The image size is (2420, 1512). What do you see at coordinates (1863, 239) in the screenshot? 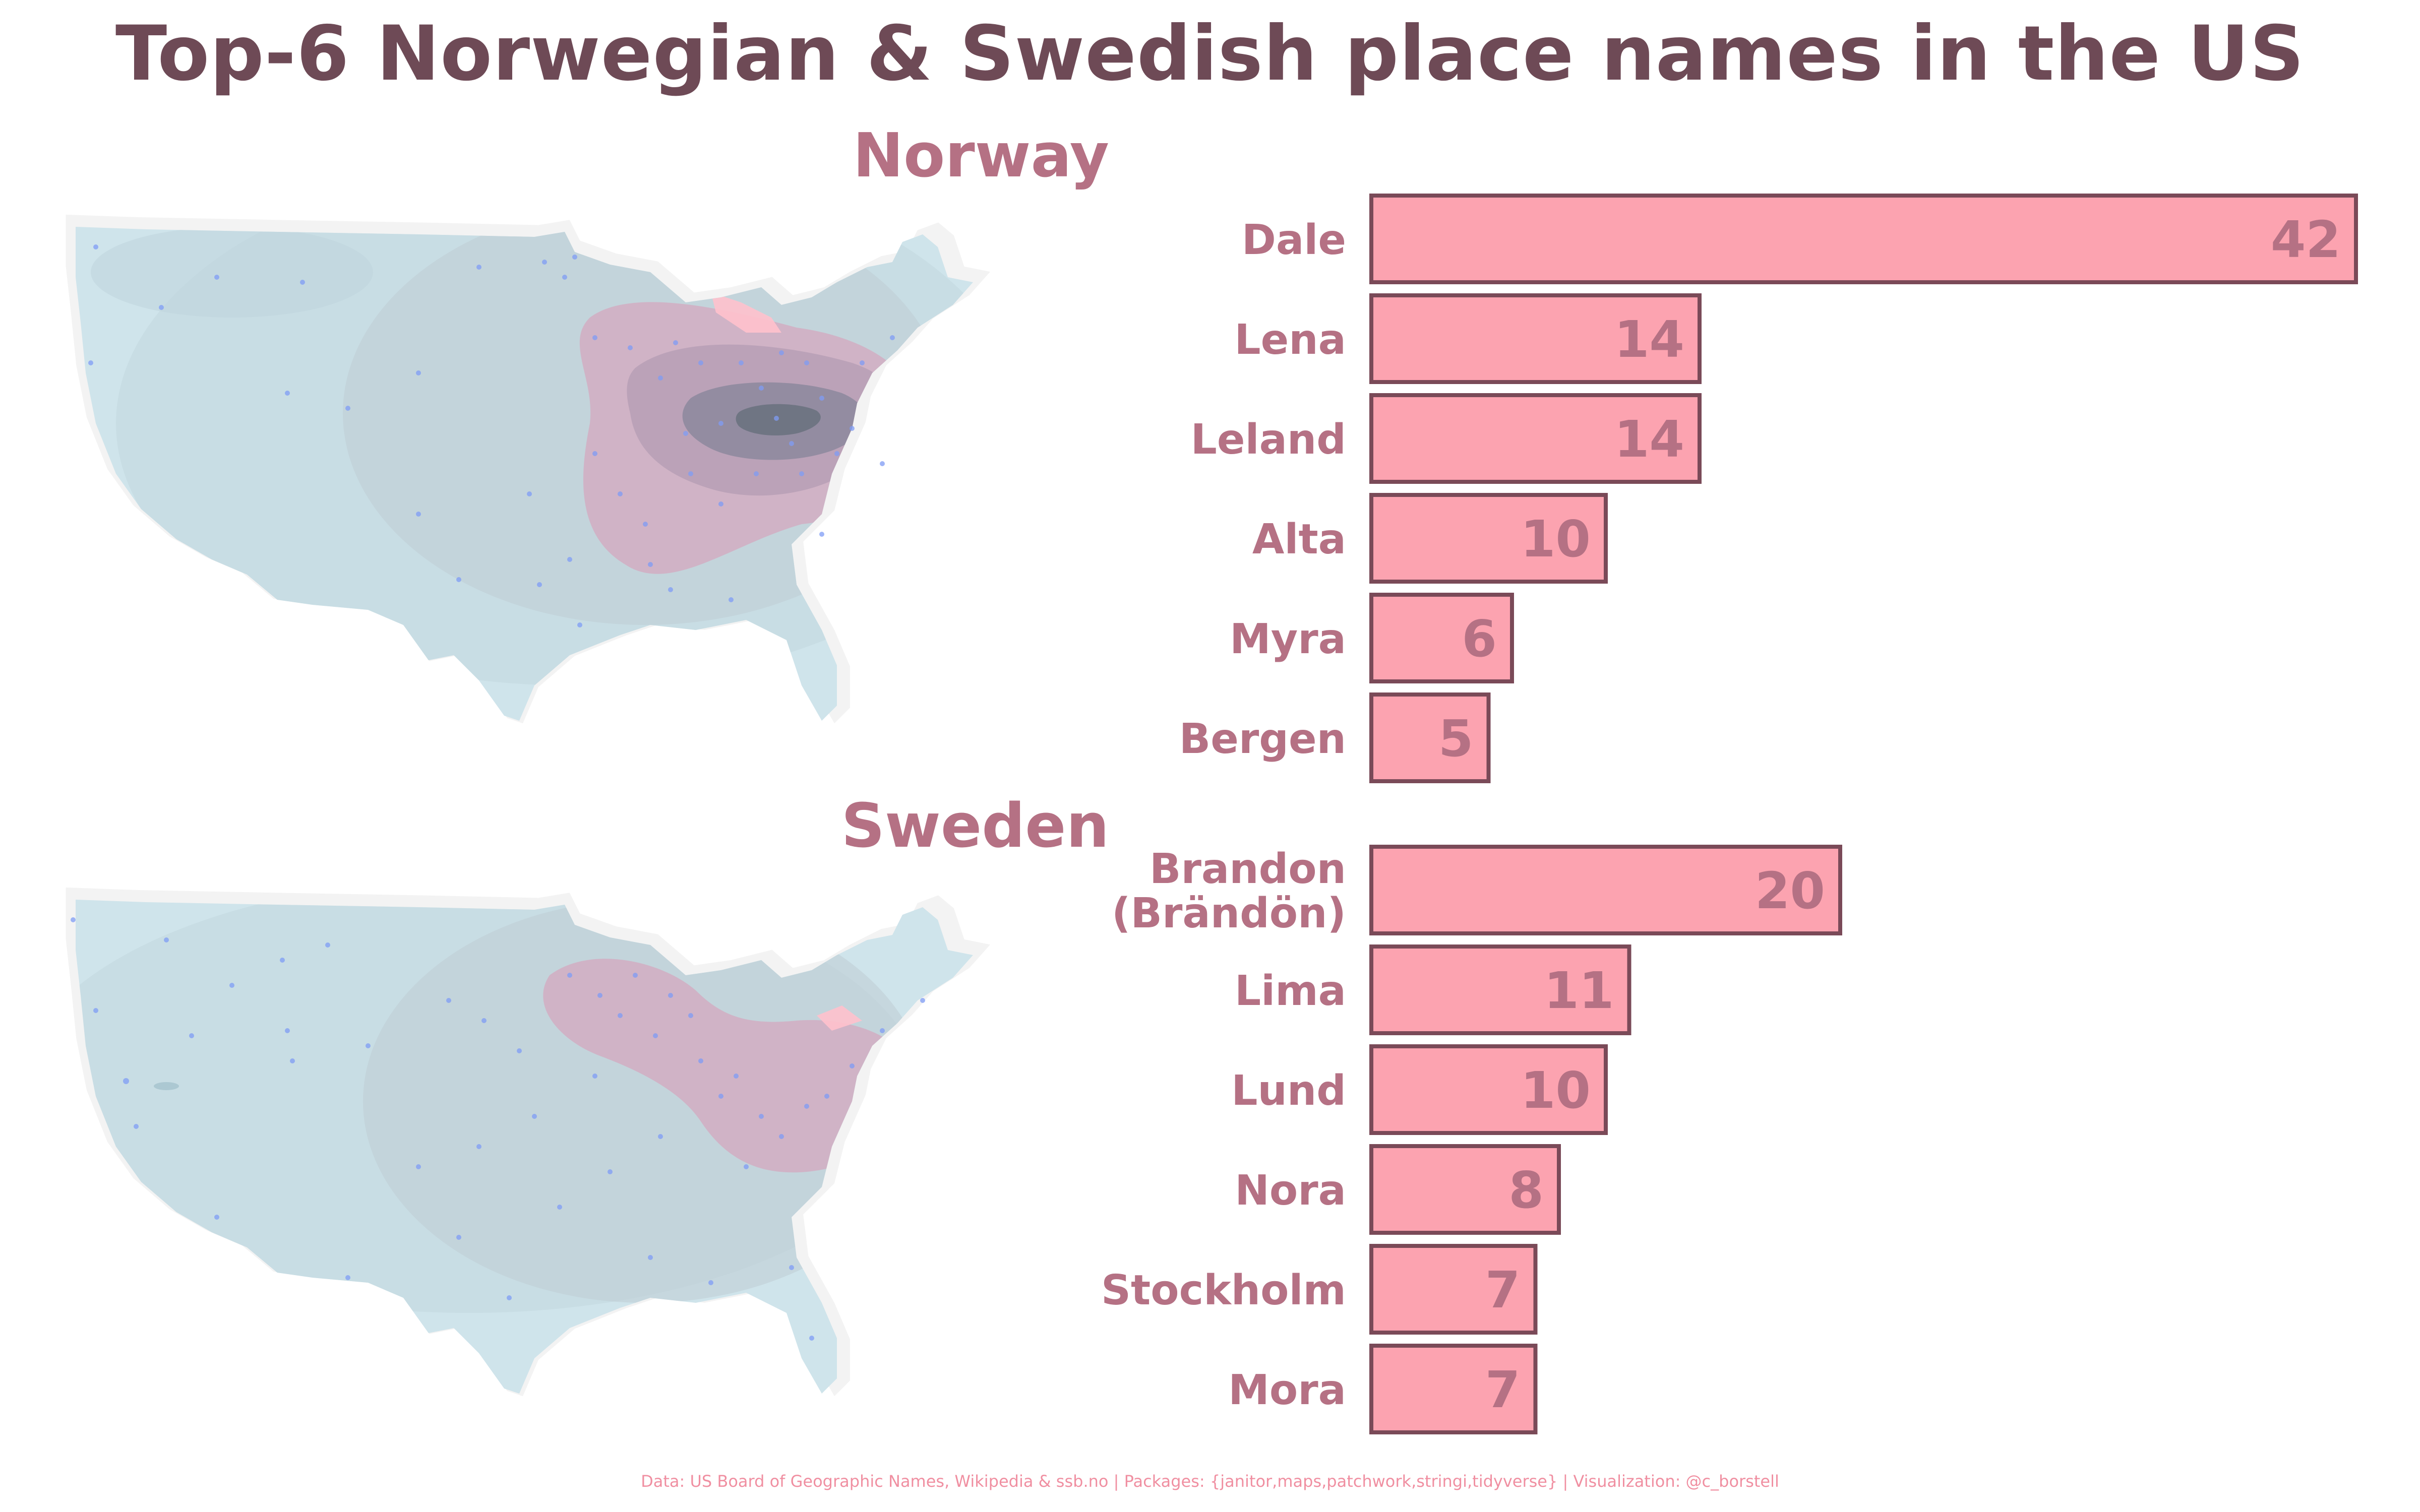
I see `bar-dale` at bounding box center [1863, 239].